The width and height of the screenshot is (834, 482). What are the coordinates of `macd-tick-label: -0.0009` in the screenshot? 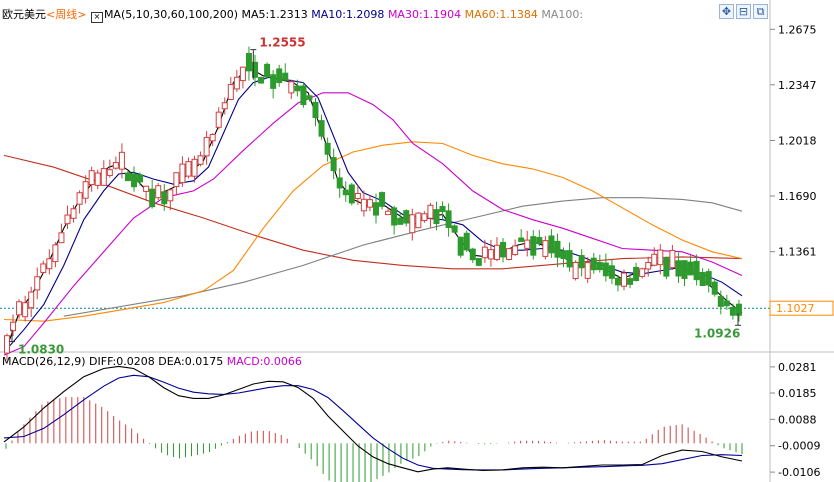 It's located at (799, 446).